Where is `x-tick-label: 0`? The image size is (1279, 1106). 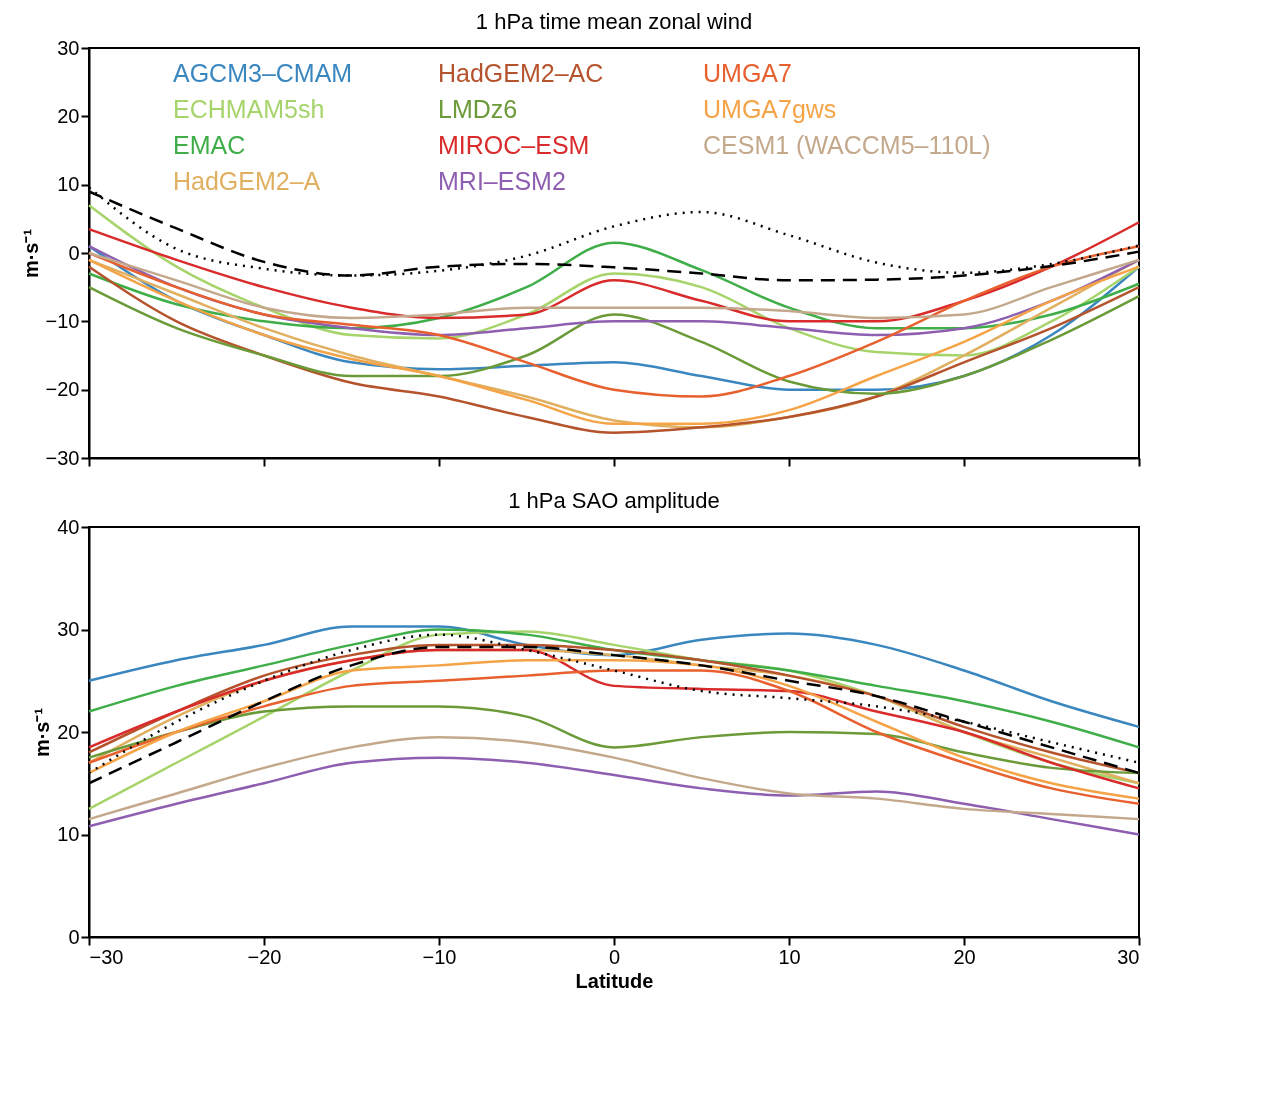 x-tick-label: 0 is located at coordinates (614, 956).